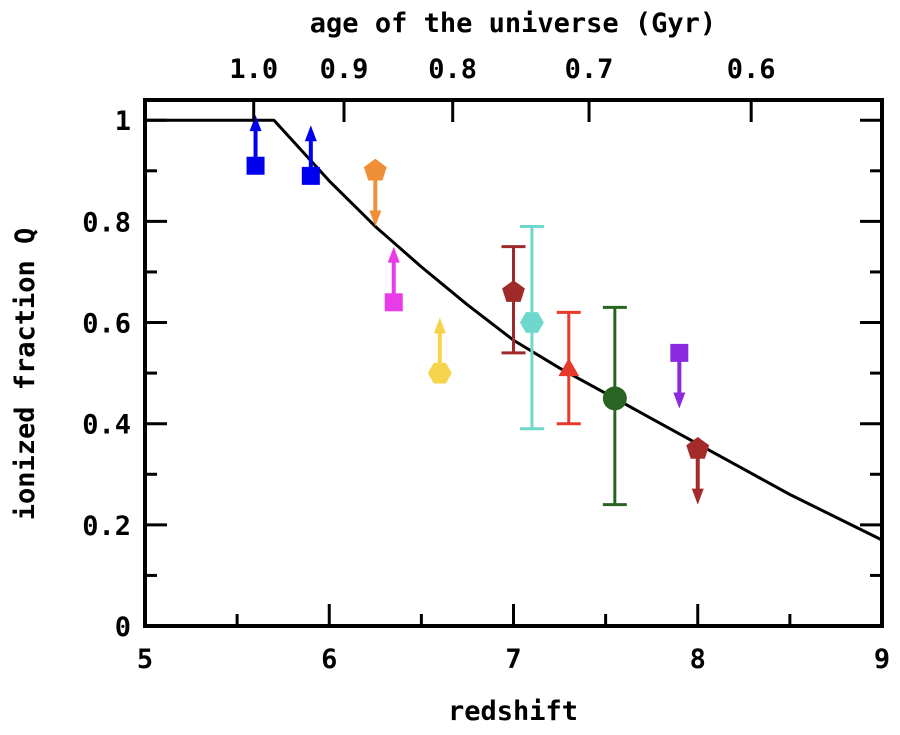 This screenshot has width=900, height=735. I want to click on y-axis-label: ionized fraction Q, so click(25, 374).